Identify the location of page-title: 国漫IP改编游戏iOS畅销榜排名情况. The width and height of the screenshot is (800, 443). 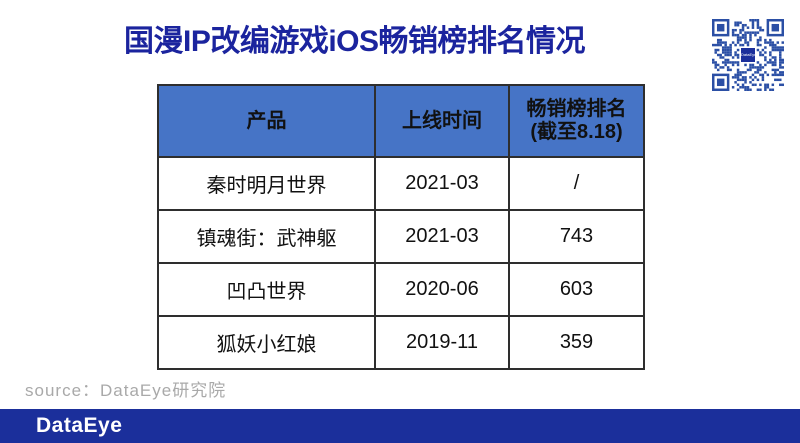
(355, 41).